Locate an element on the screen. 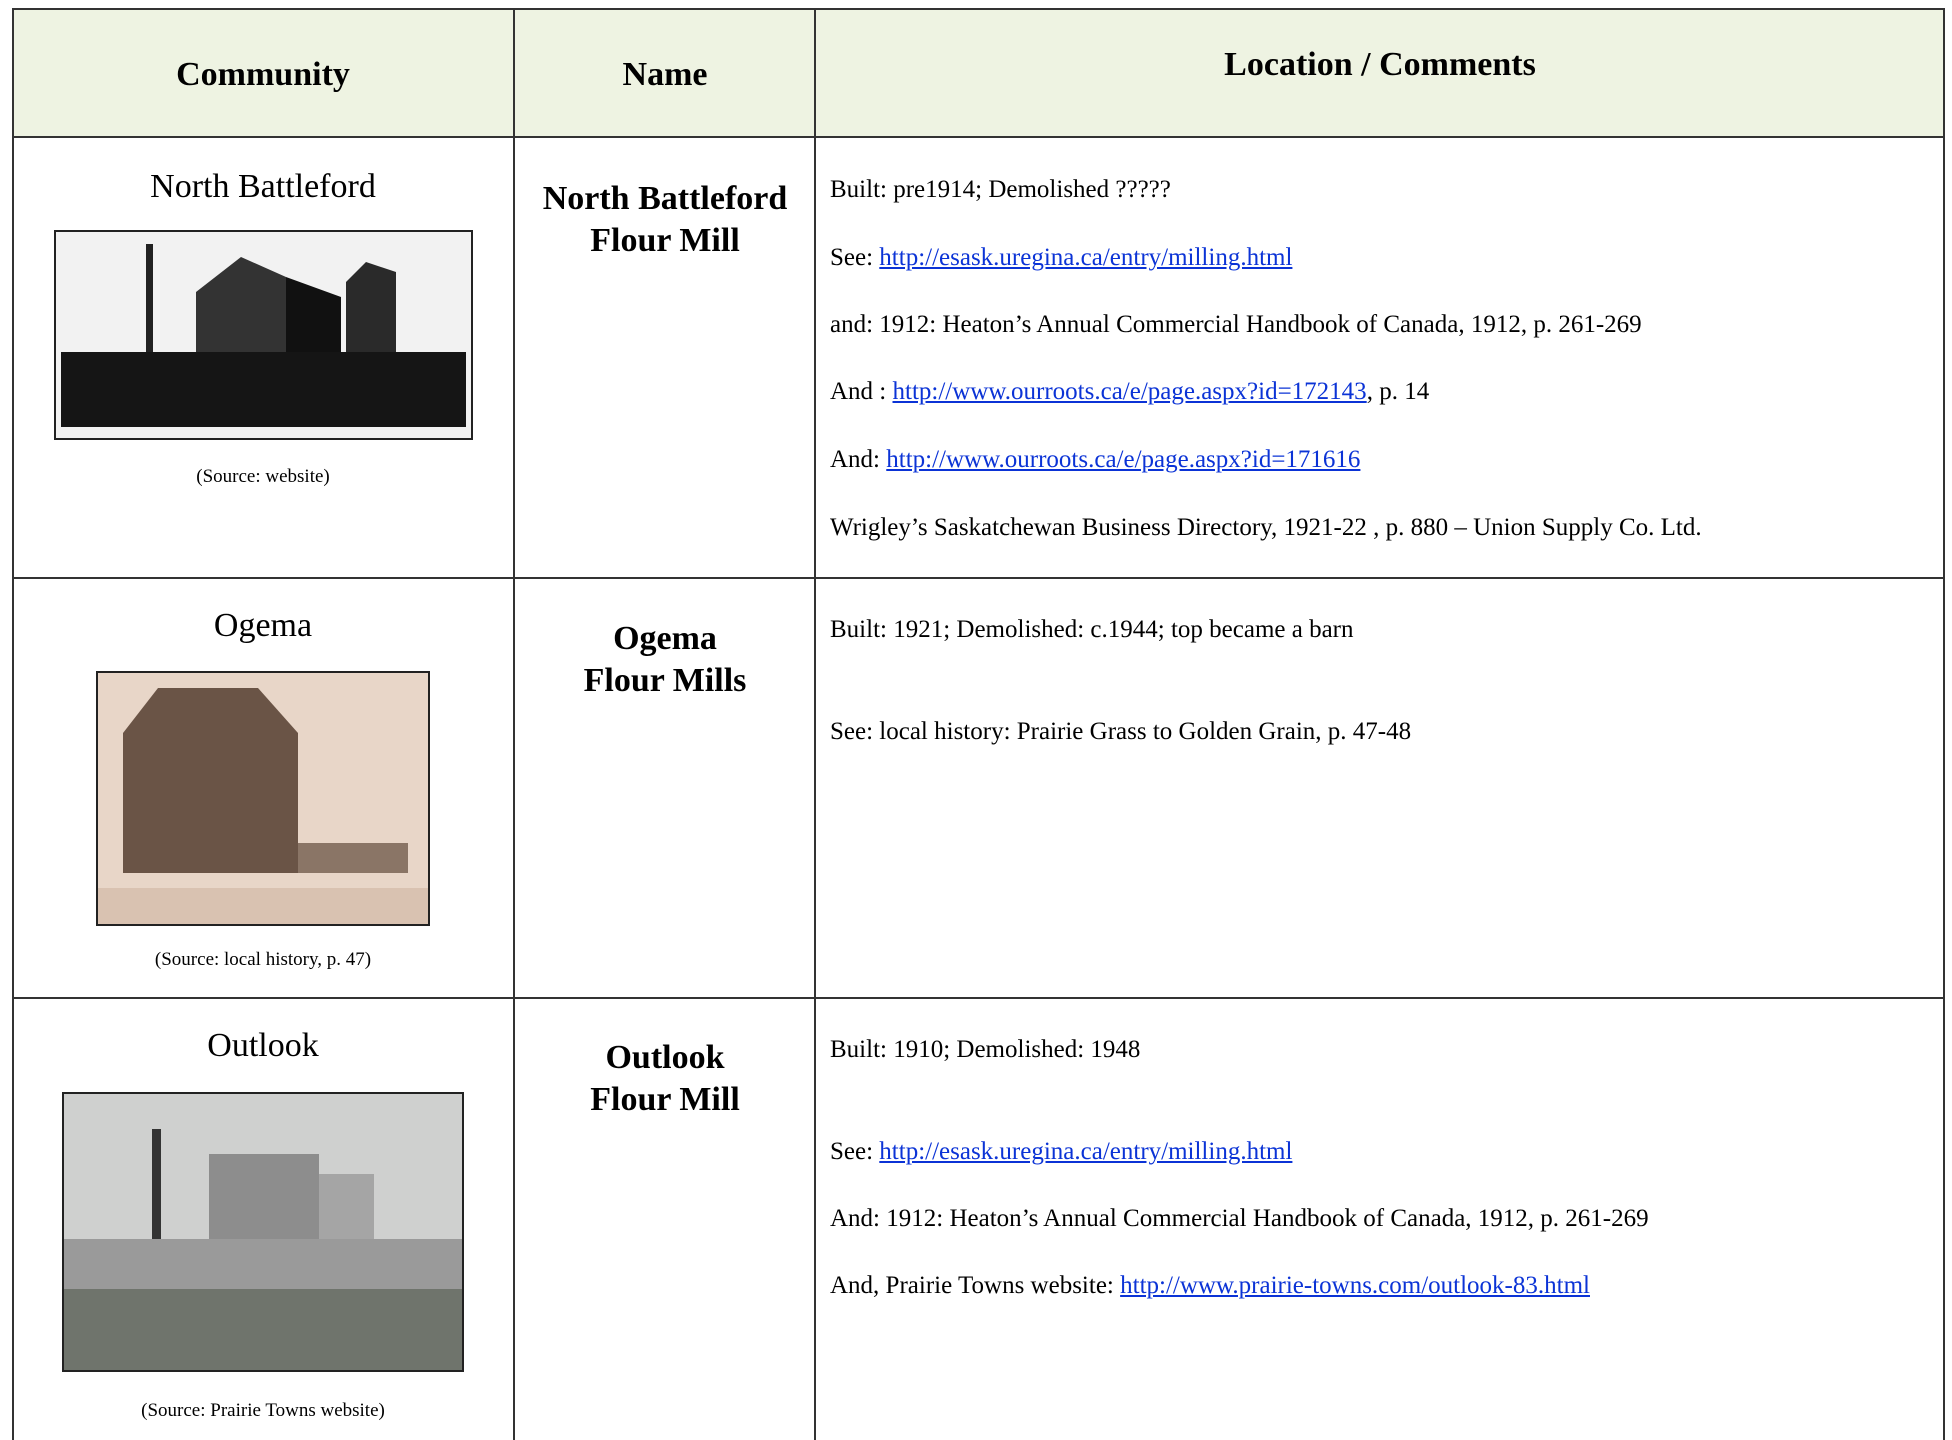 The width and height of the screenshot is (1952, 1440). community: Ogema is located at coordinates (263, 625).